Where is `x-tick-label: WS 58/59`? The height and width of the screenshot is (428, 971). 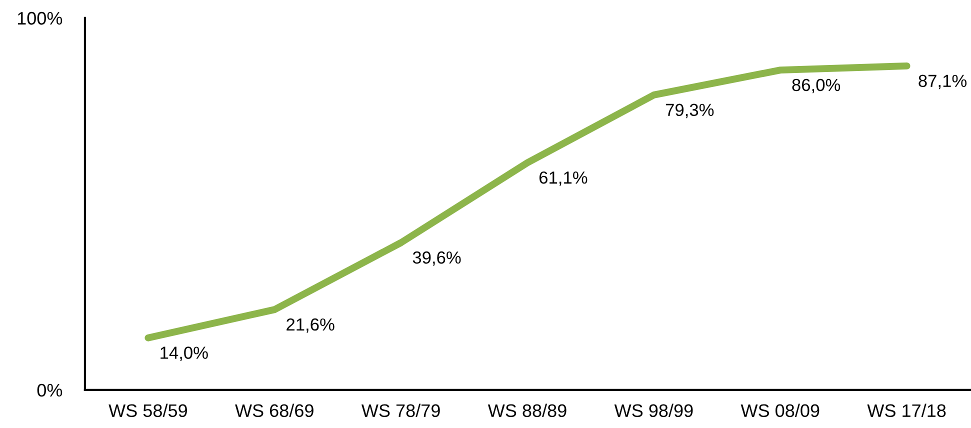
x-tick-label: WS 58/59 is located at coordinates (147, 411).